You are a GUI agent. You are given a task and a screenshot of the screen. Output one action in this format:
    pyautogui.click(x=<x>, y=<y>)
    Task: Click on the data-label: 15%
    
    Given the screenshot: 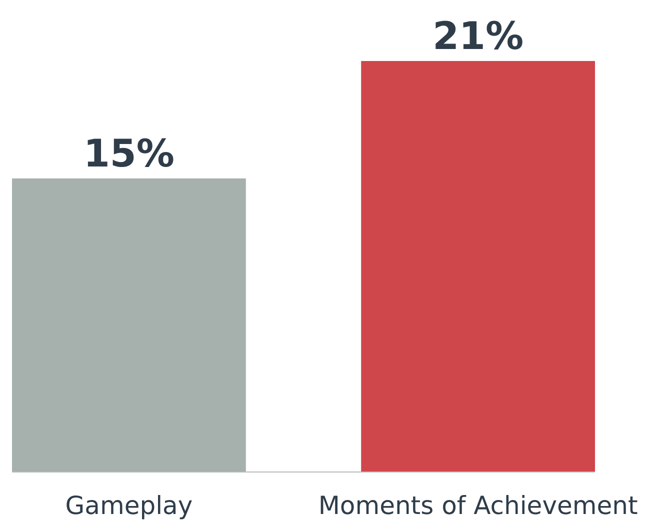 What is the action you would take?
    pyautogui.click(x=128, y=153)
    